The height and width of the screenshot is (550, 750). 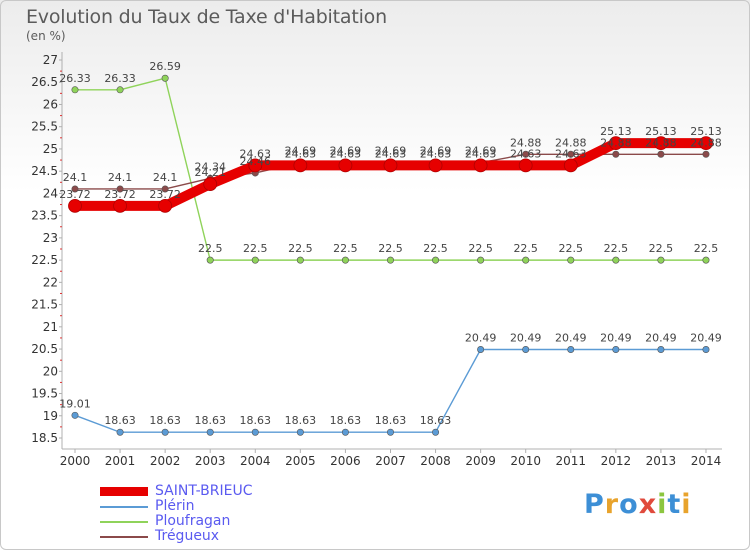 I want to click on data-label: 24.34, so click(x=210, y=166).